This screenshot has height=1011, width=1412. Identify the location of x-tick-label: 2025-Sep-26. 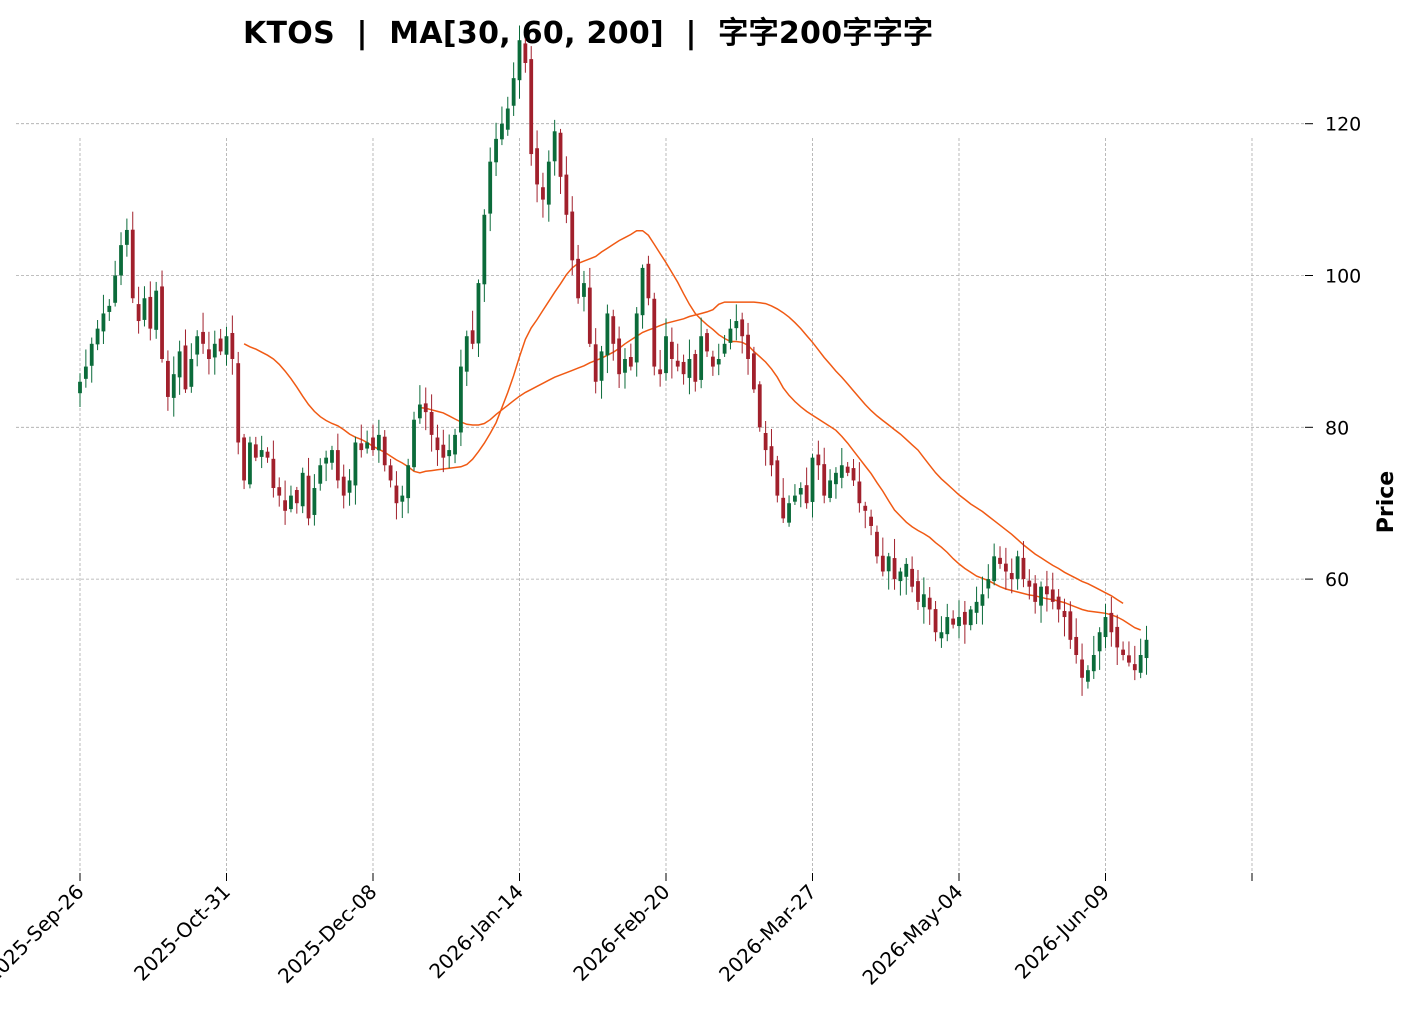
(44, 934).